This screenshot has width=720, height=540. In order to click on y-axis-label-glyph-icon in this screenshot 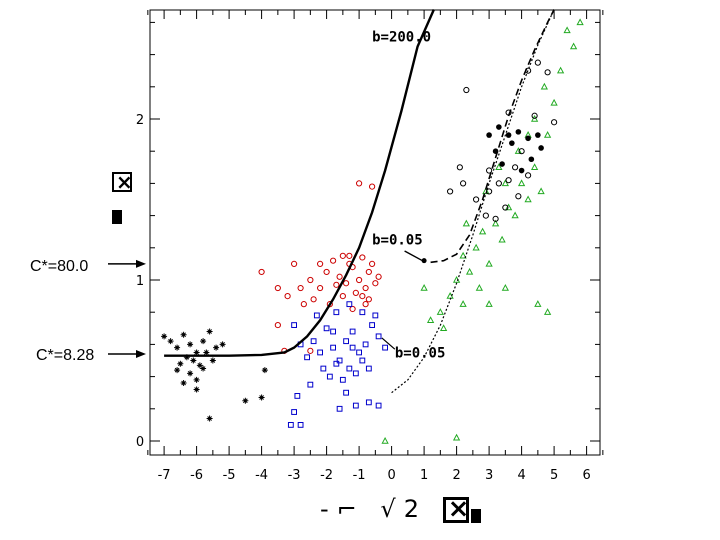, I will do `click(122, 182)`.